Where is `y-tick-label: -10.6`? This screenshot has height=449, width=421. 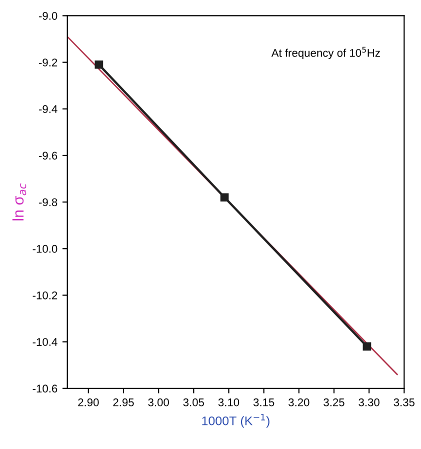
y-tick-label: -10.6 is located at coordinates (45, 388).